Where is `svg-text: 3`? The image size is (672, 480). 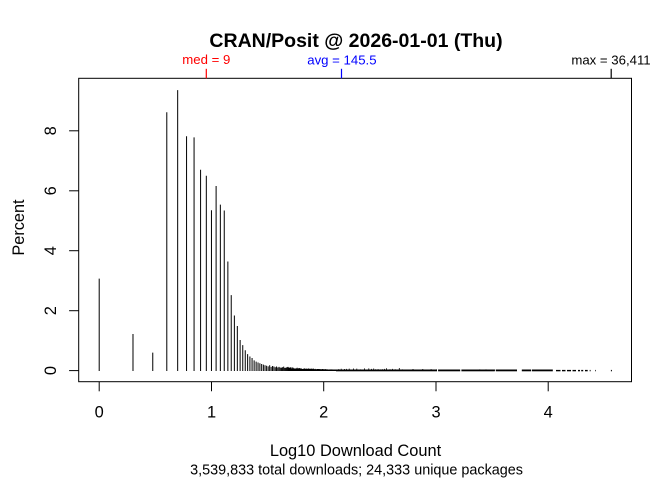 svg-text: 3 is located at coordinates (435, 412).